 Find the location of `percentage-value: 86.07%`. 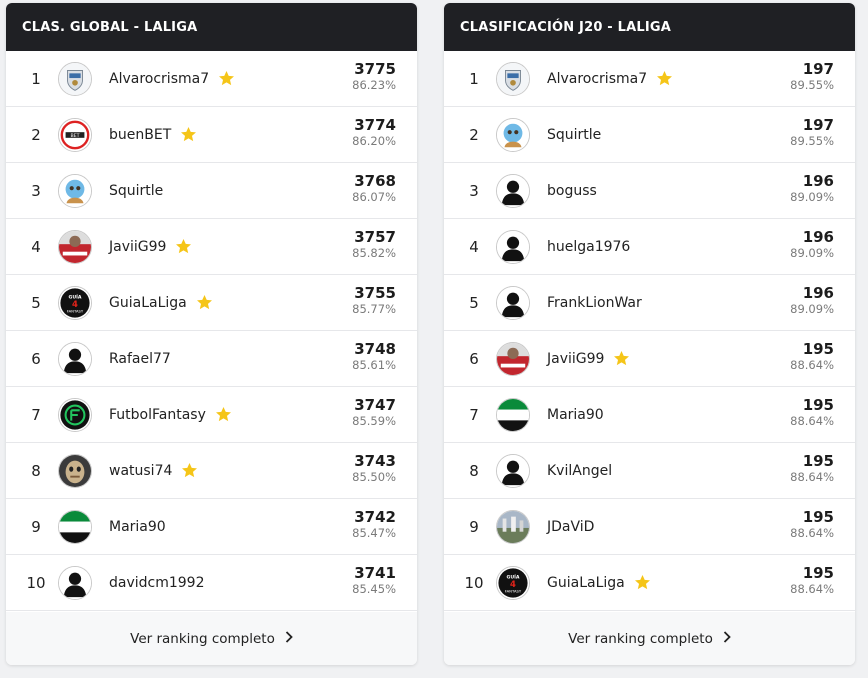

percentage-value: 86.07% is located at coordinates (374, 197).